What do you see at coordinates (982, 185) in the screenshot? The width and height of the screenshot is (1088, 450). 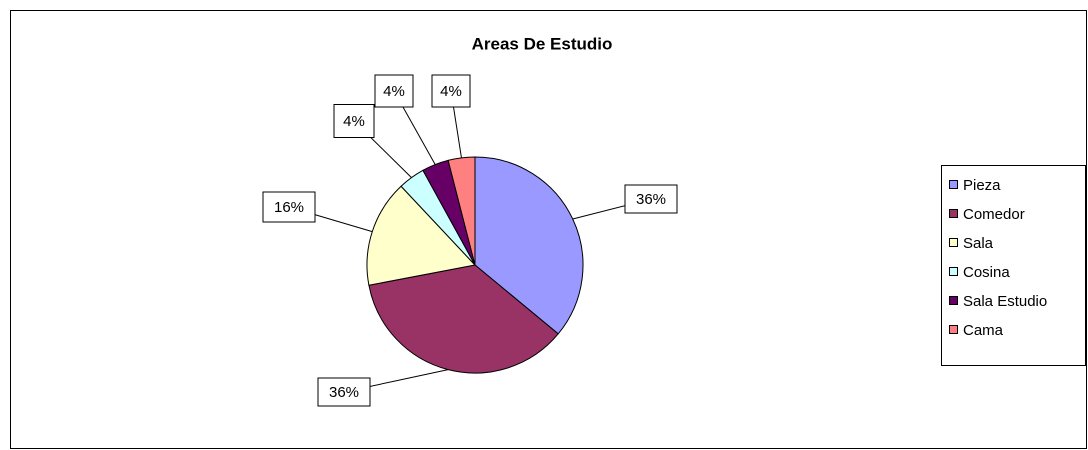 I see `legend-label: Pieza` at bounding box center [982, 185].